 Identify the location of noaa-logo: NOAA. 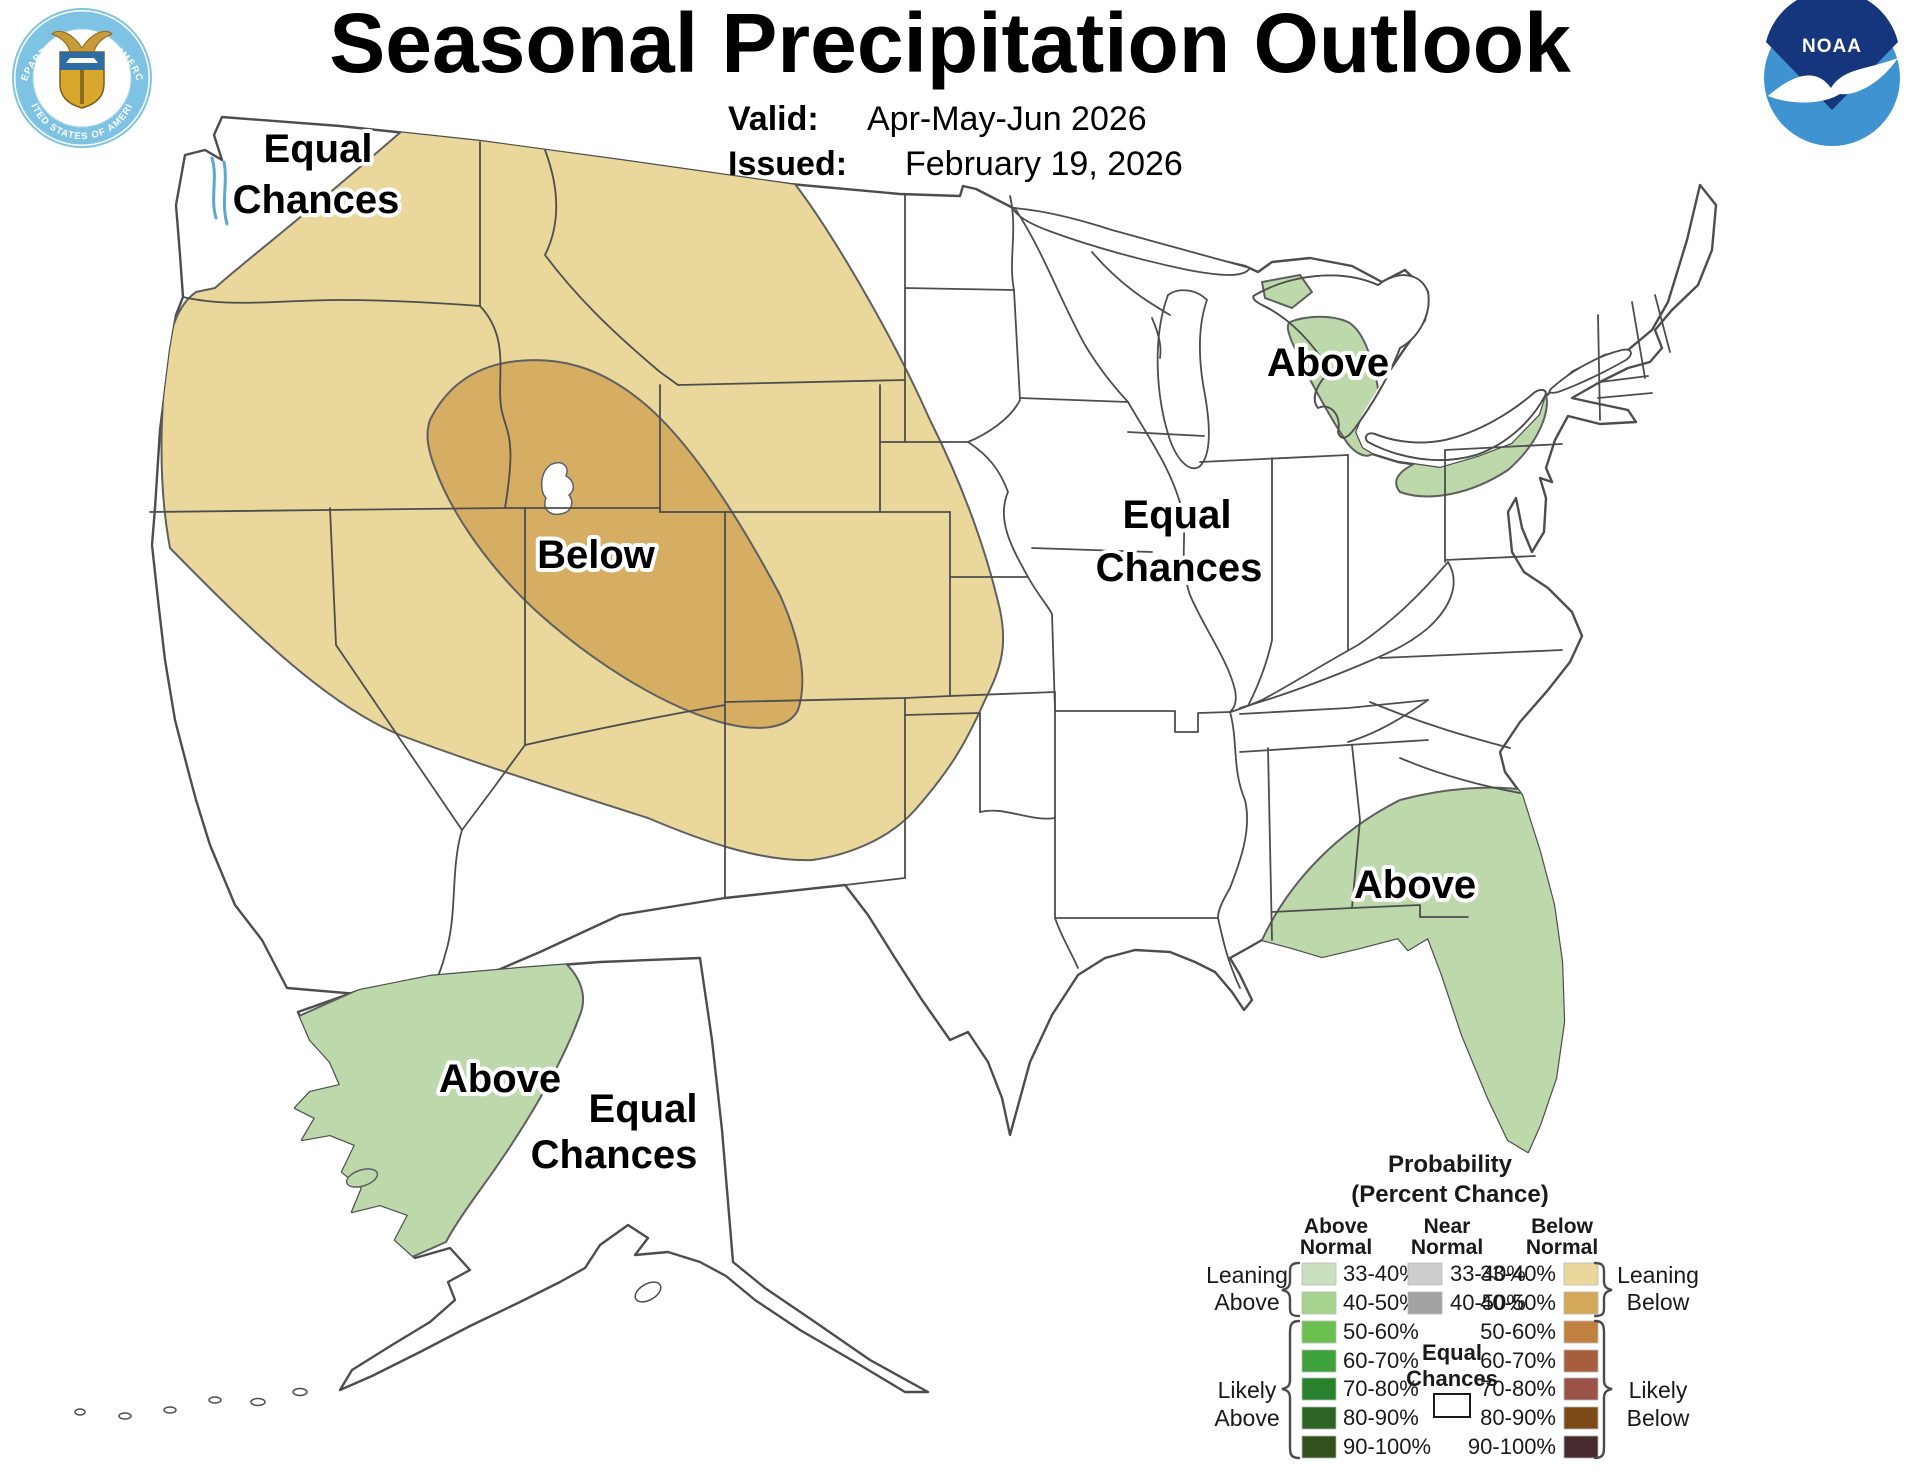
(1832, 73).